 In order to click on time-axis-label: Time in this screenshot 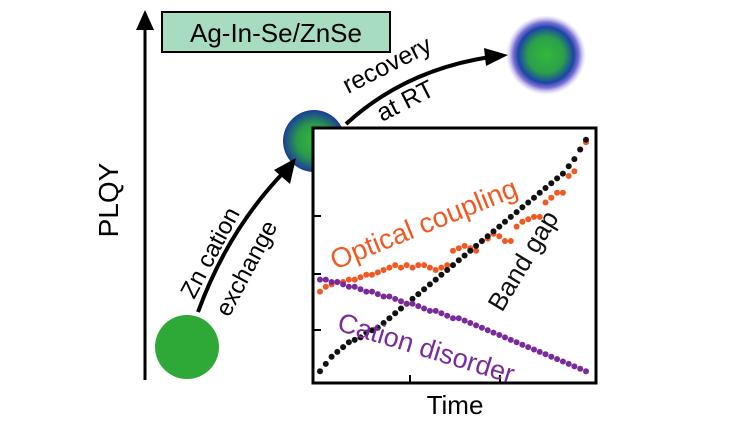, I will do `click(455, 405)`.